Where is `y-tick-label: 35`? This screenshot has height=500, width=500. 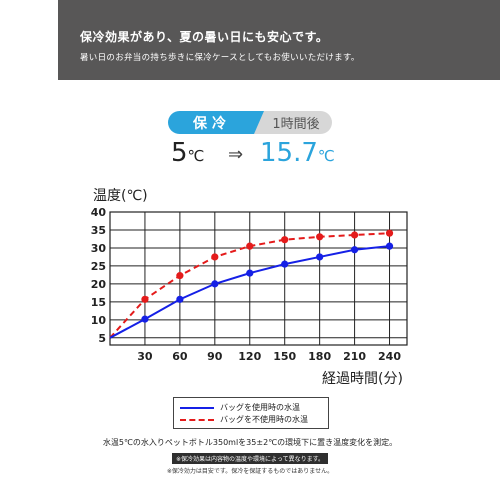
y-tick-label: 35 is located at coordinates (98, 230).